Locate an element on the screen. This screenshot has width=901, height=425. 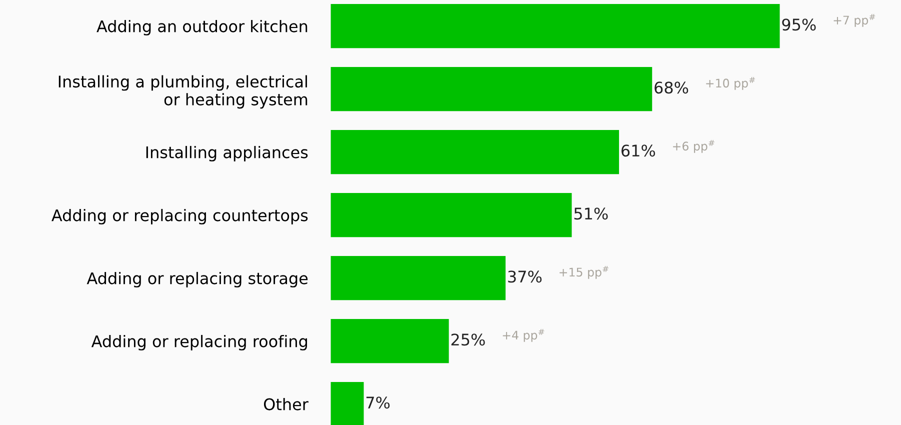
data-label: 61% is located at coordinates (639, 150).